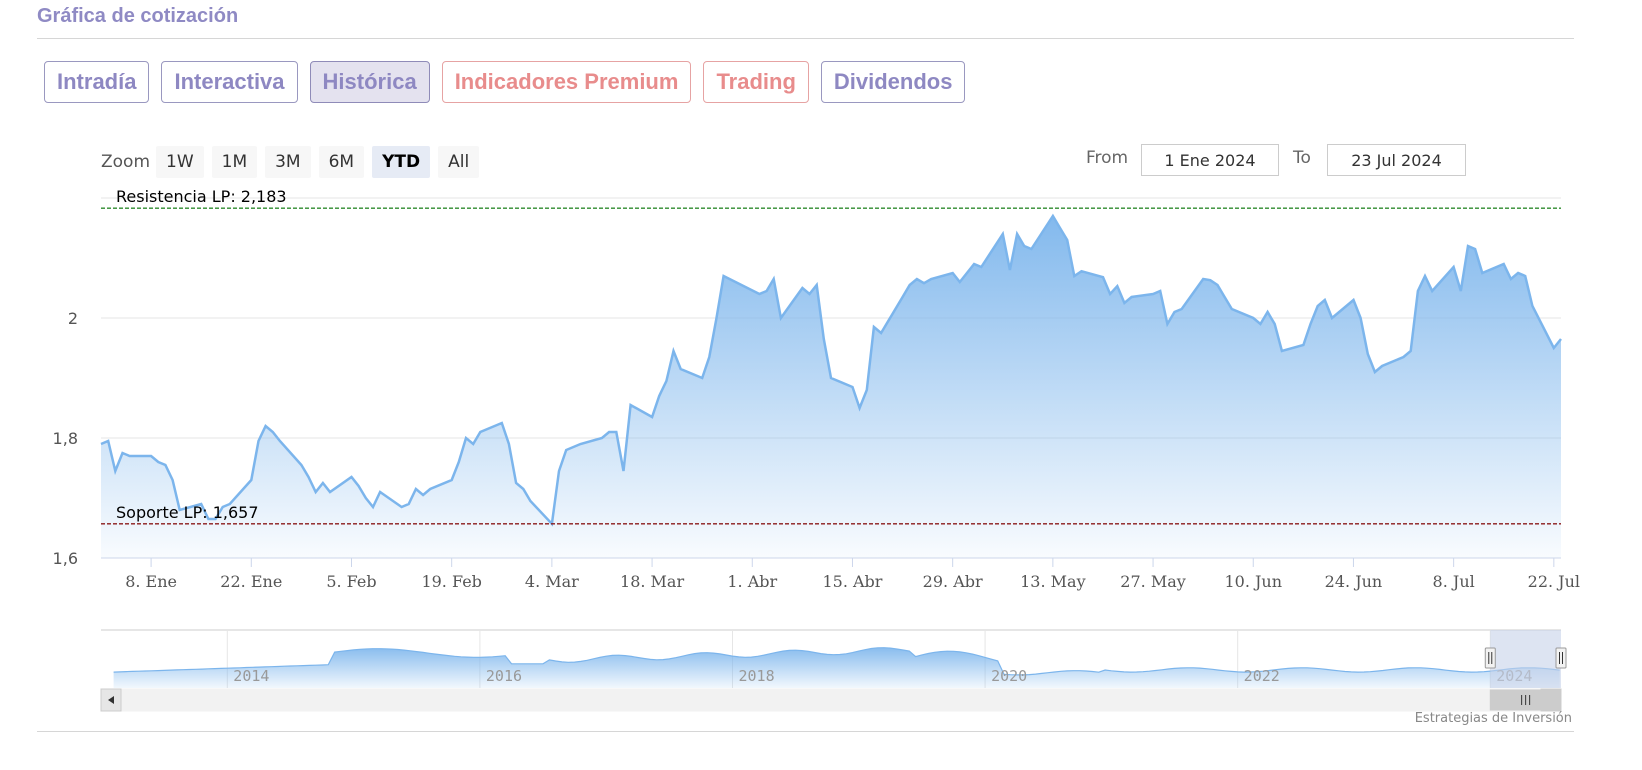  I want to click on from-date-input, so click(1210, 160).